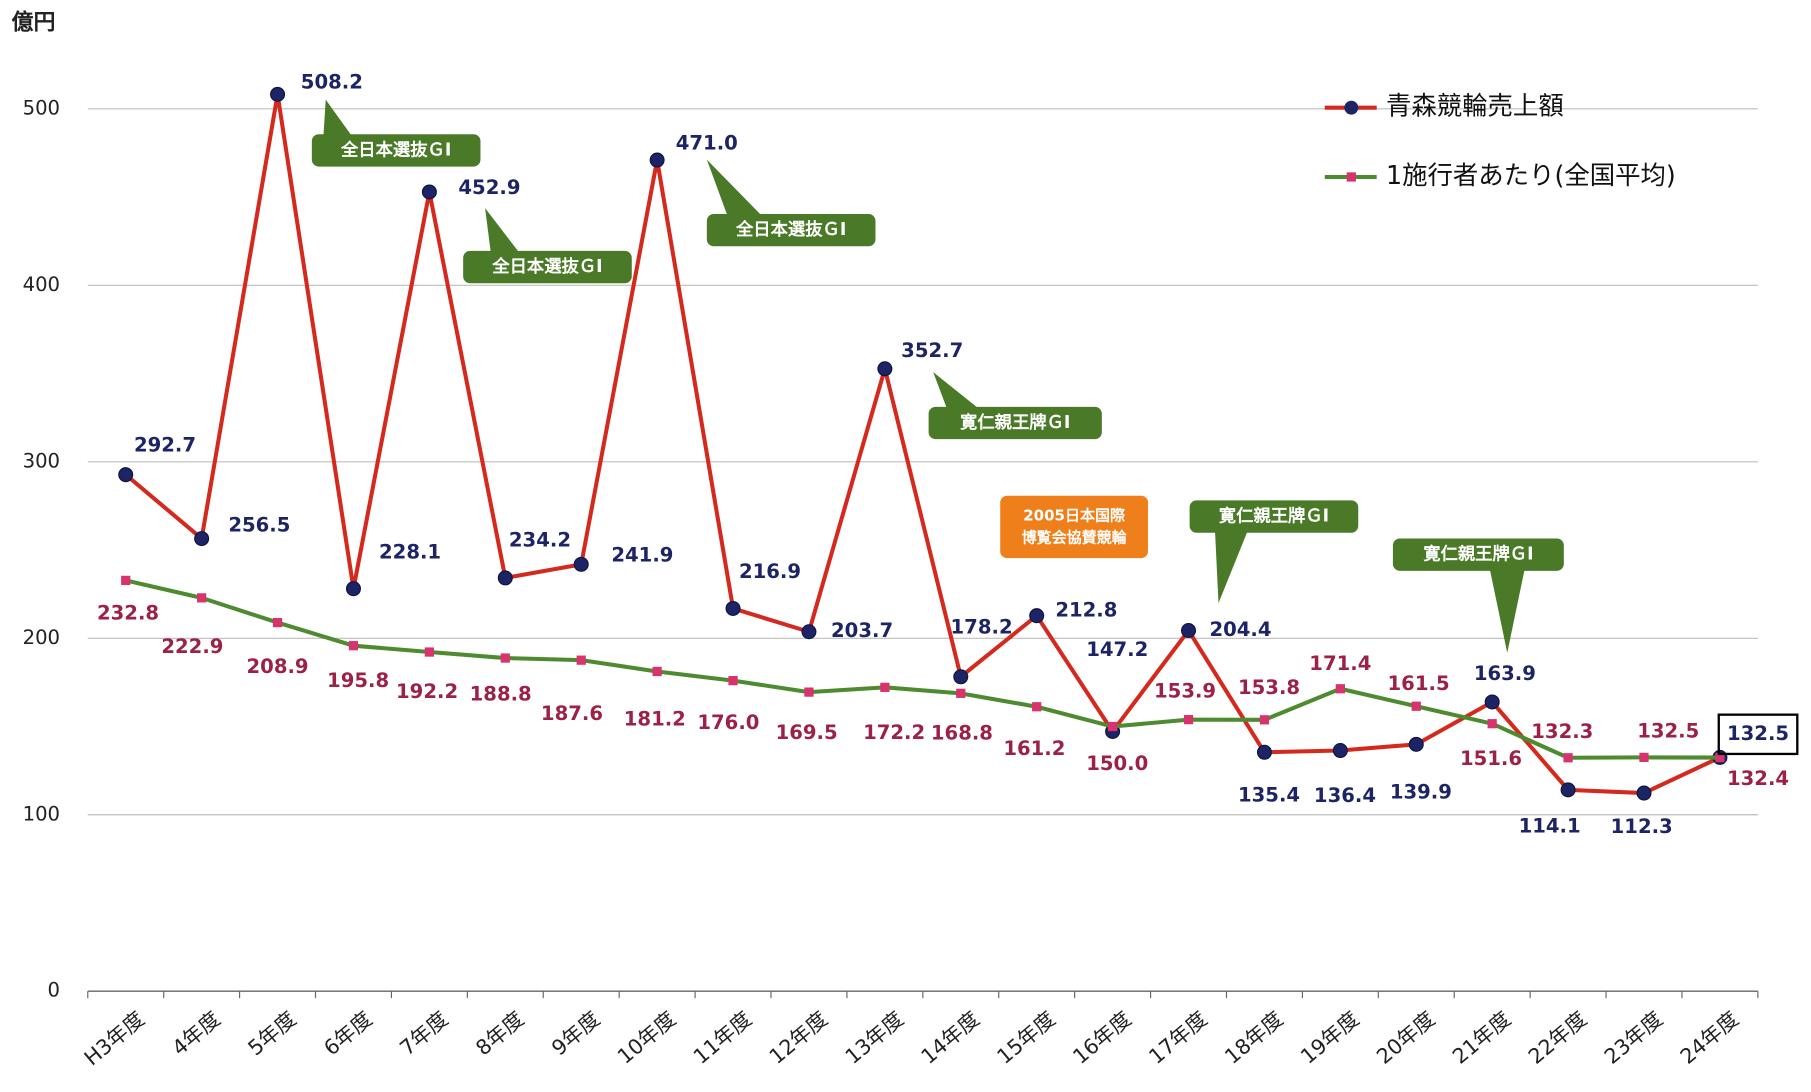 The image size is (1811, 1092). What do you see at coordinates (499, 1034) in the screenshot?
I see `x-tick-label: 8年度` at bounding box center [499, 1034].